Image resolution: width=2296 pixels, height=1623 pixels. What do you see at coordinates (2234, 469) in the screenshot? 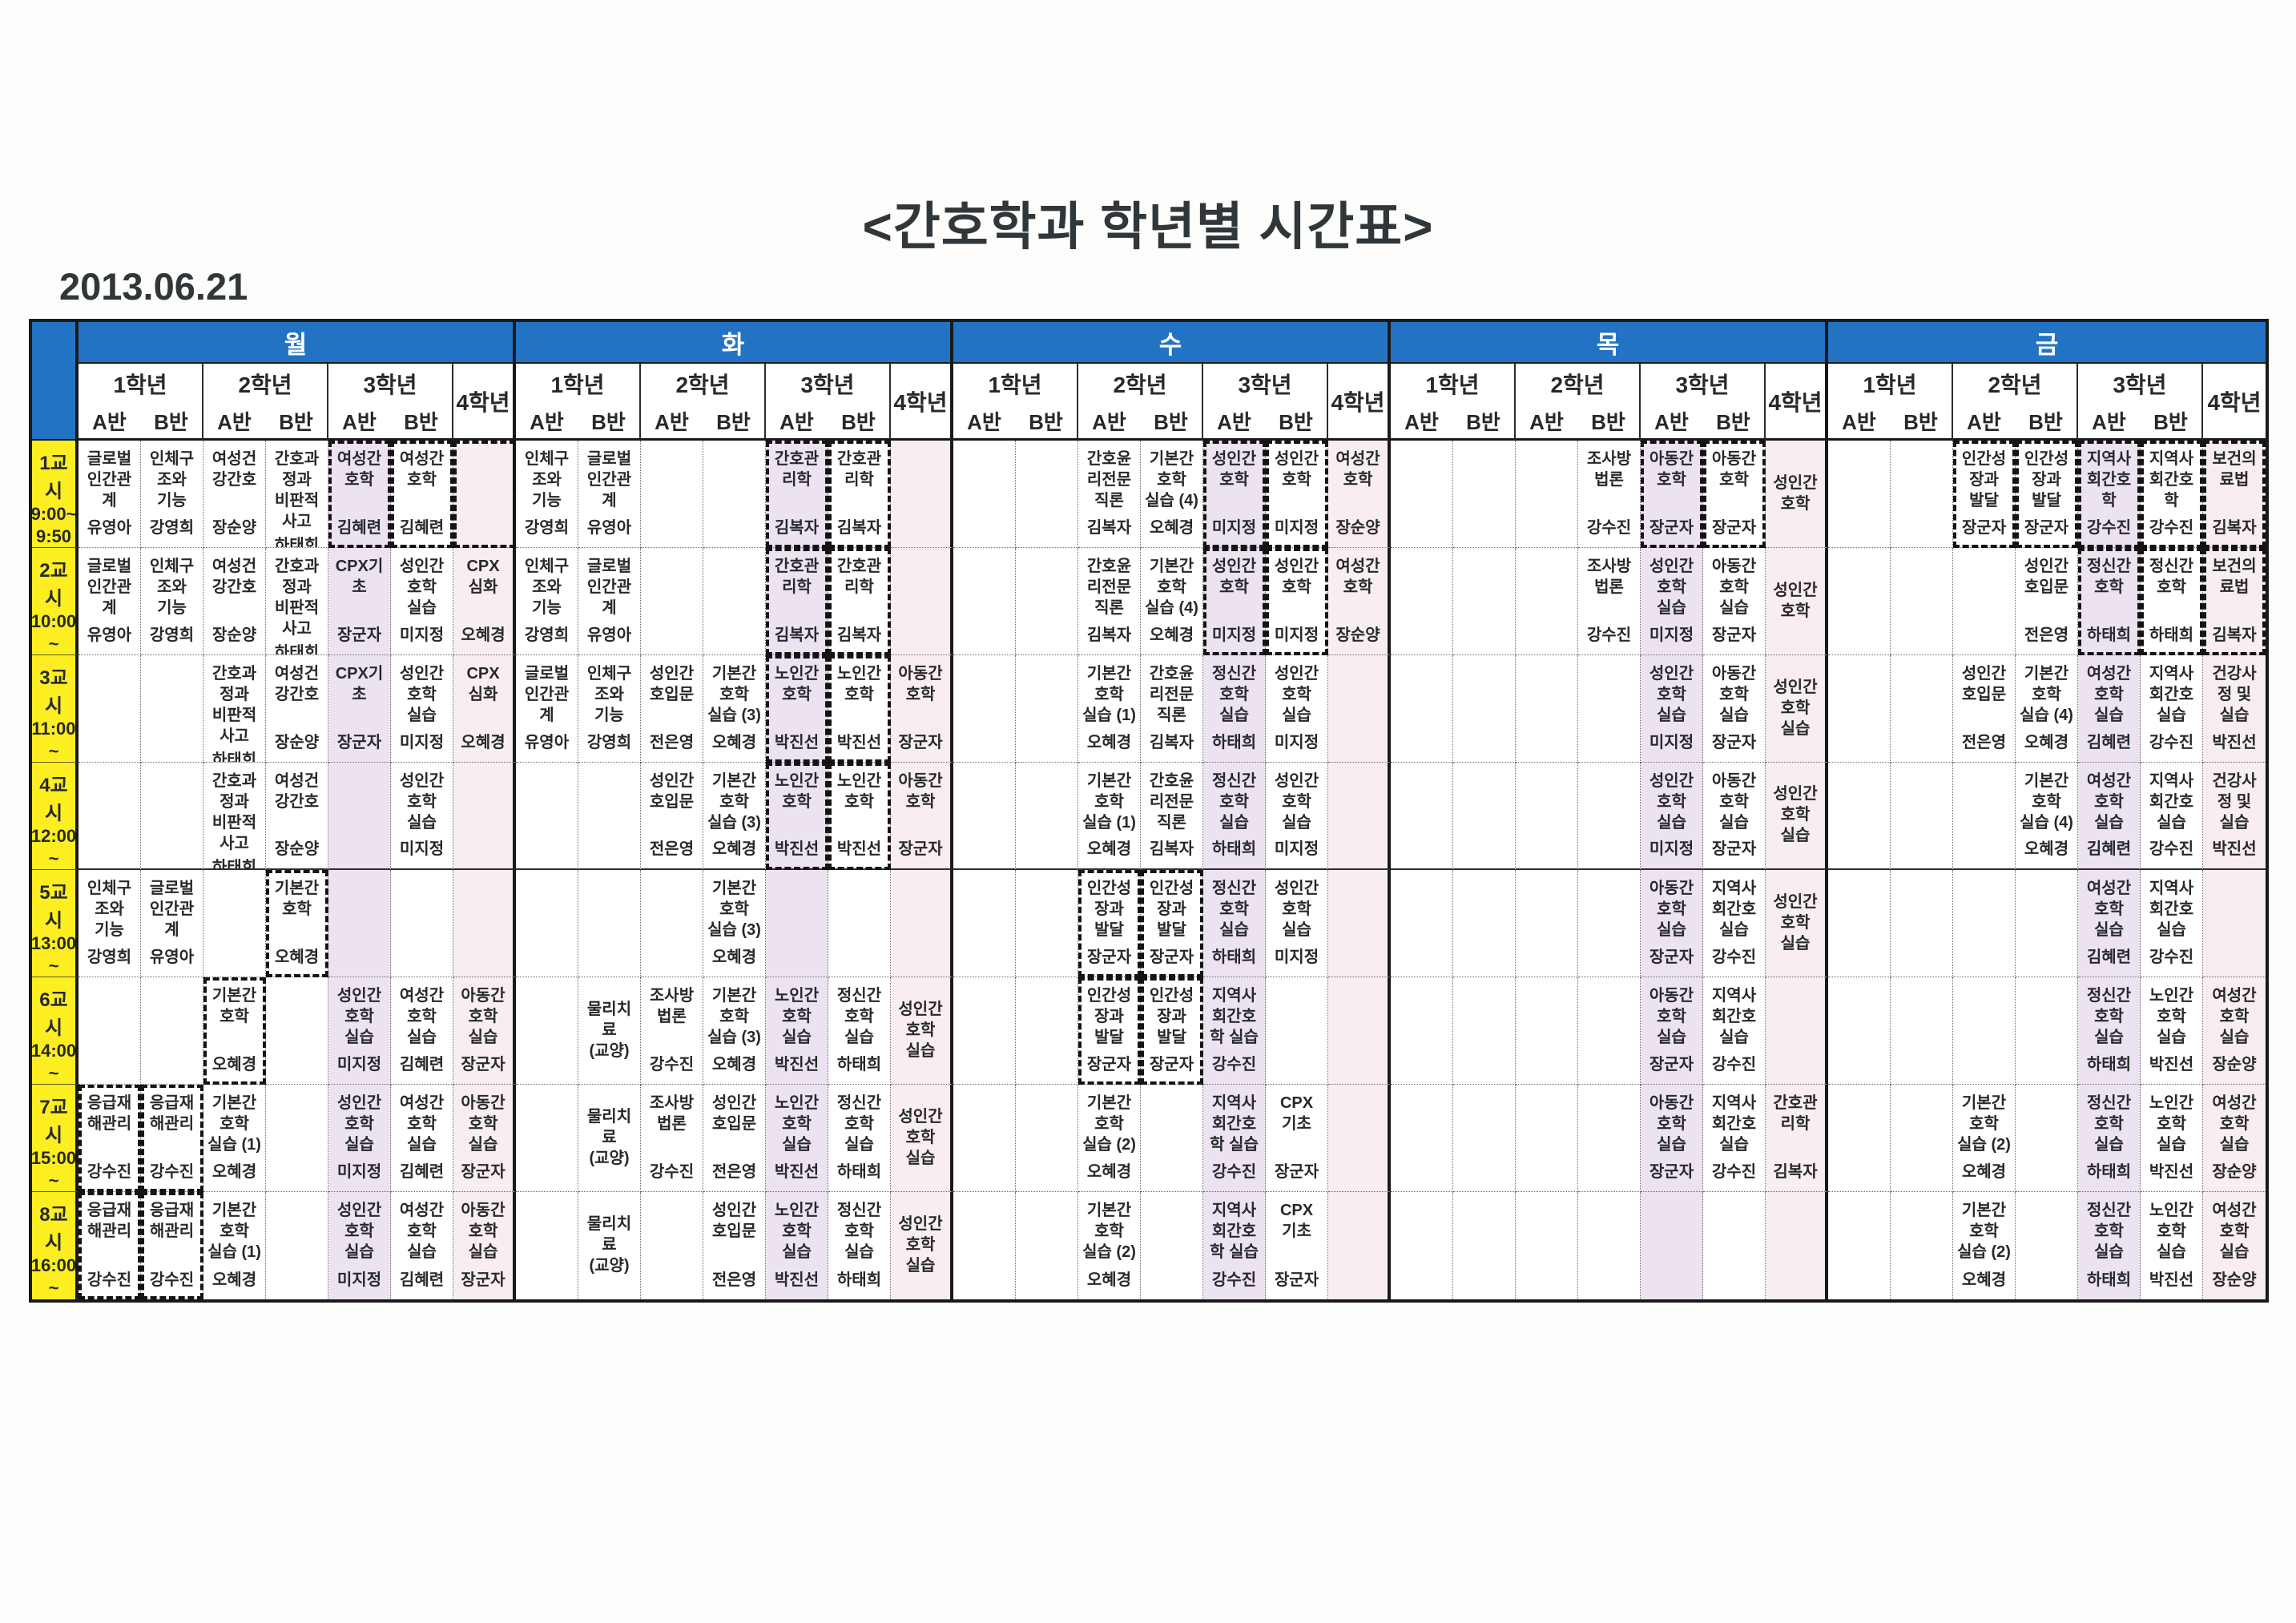
I see `course-name: 보건의료법` at bounding box center [2234, 469].